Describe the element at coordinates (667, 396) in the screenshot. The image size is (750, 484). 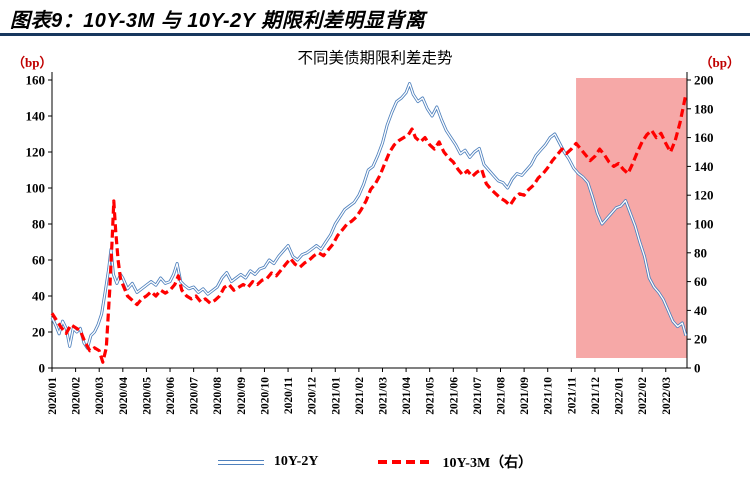
I see `svg-text: 2022/03` at that location.